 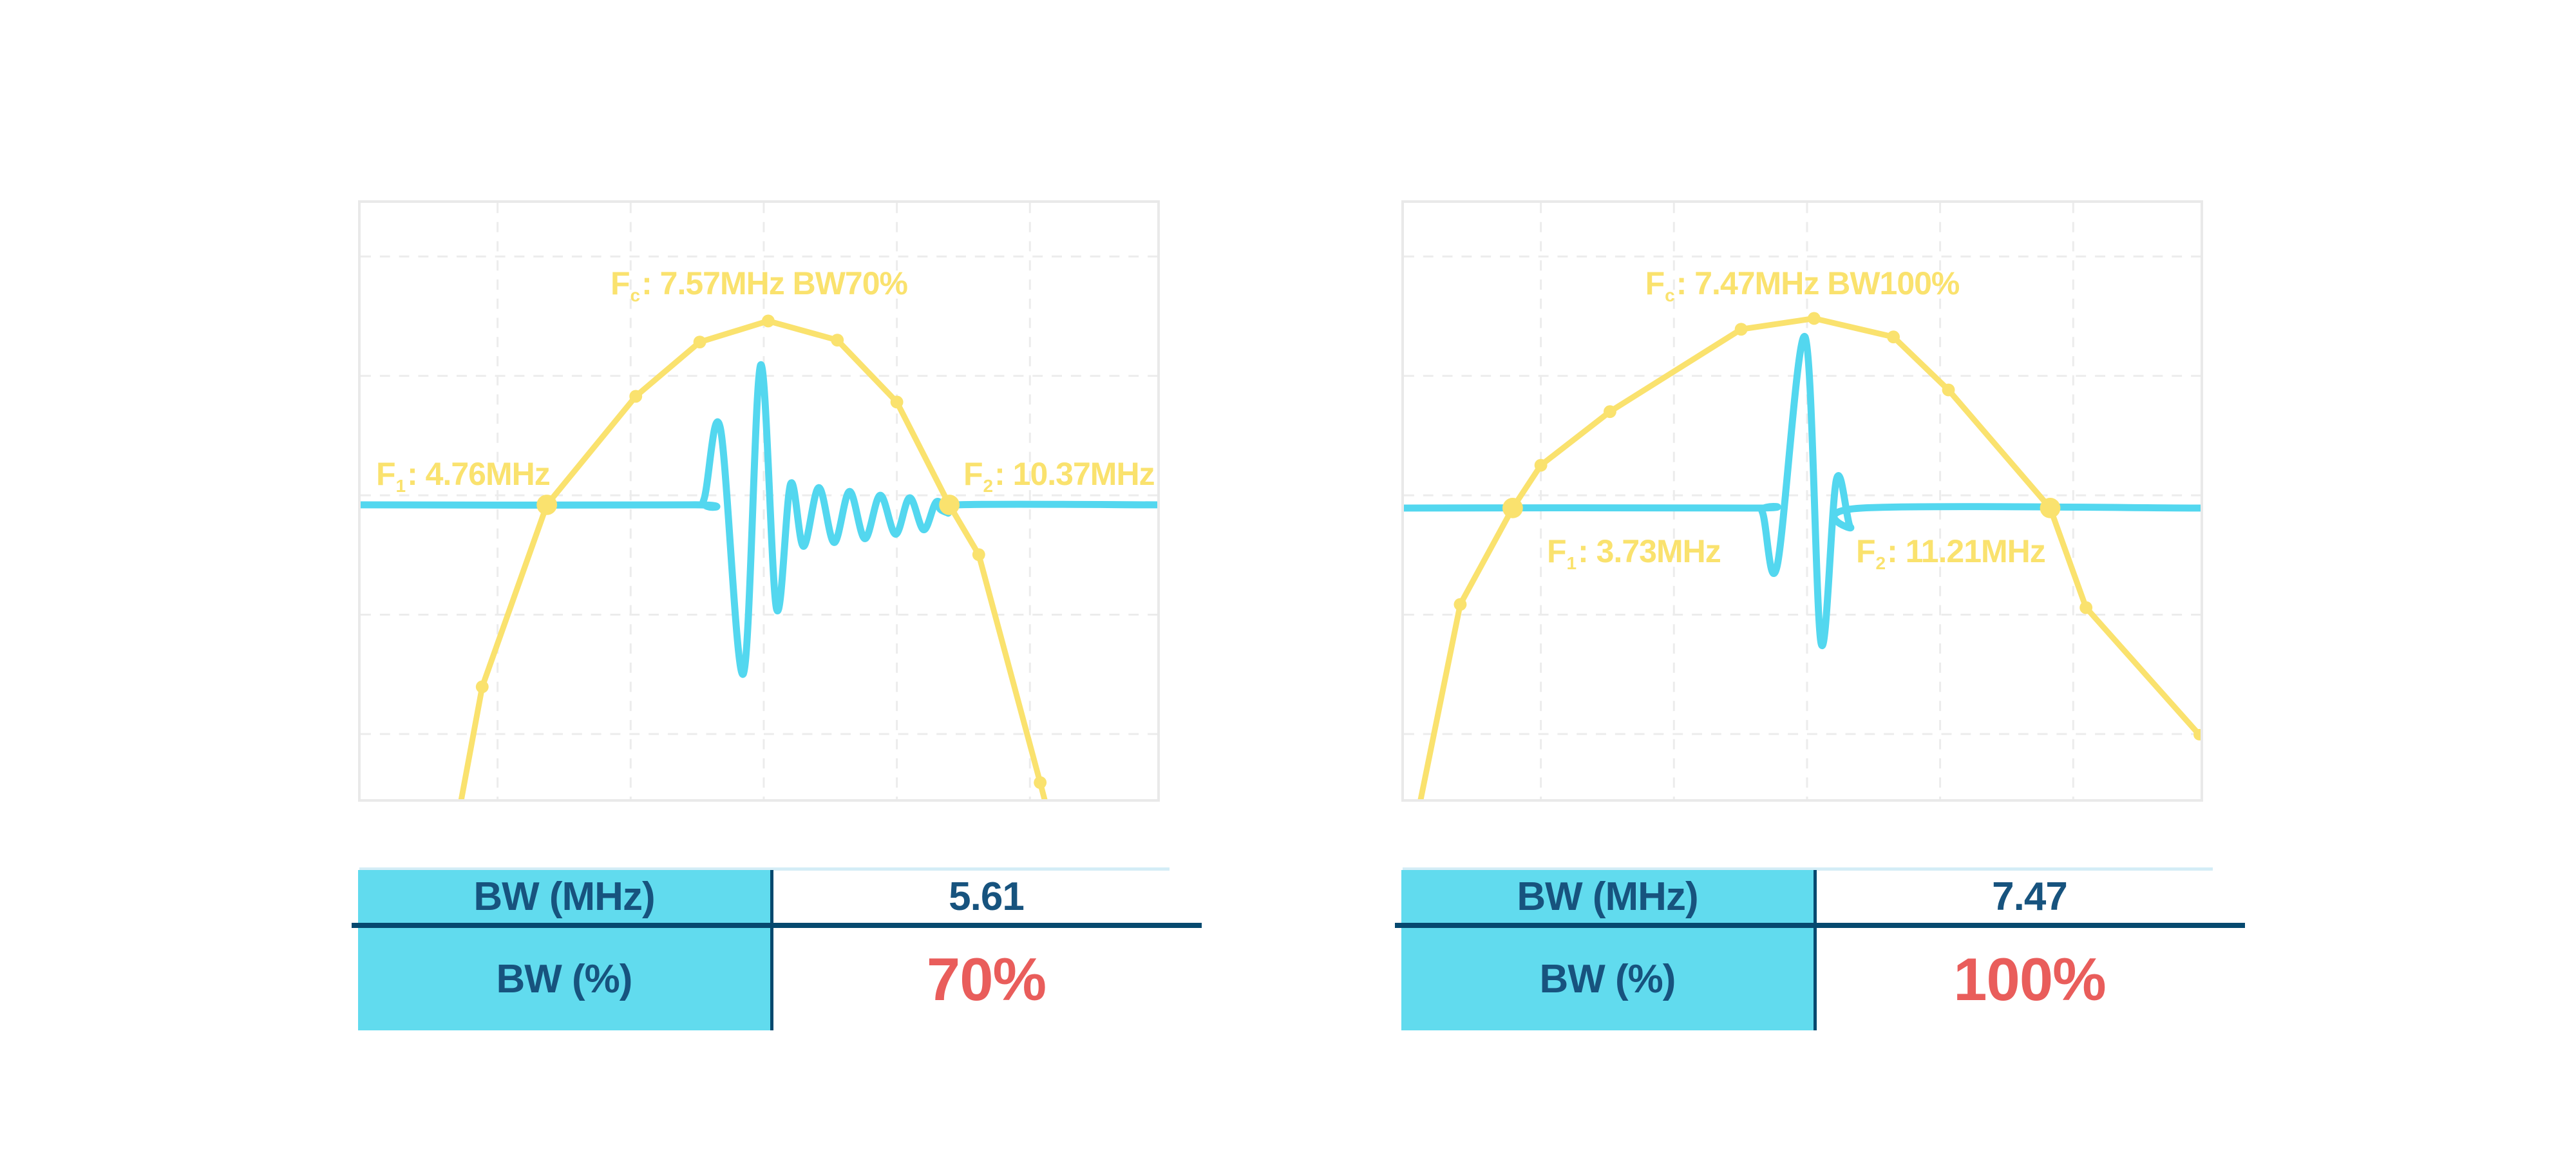 I want to click on f1-value-text: : 4.76MHz, so click(x=479, y=474).